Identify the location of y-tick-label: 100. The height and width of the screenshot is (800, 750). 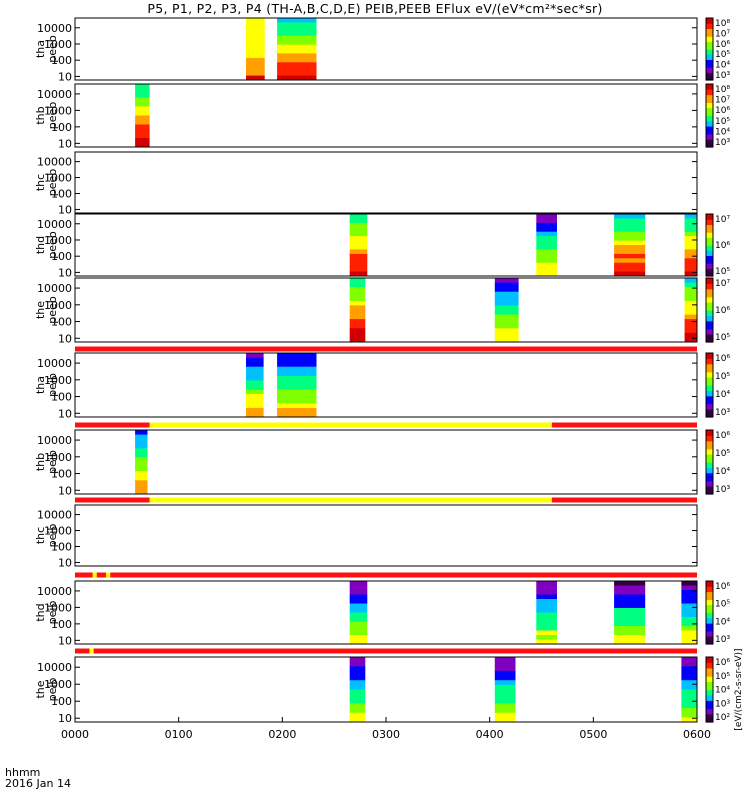
(61, 60).